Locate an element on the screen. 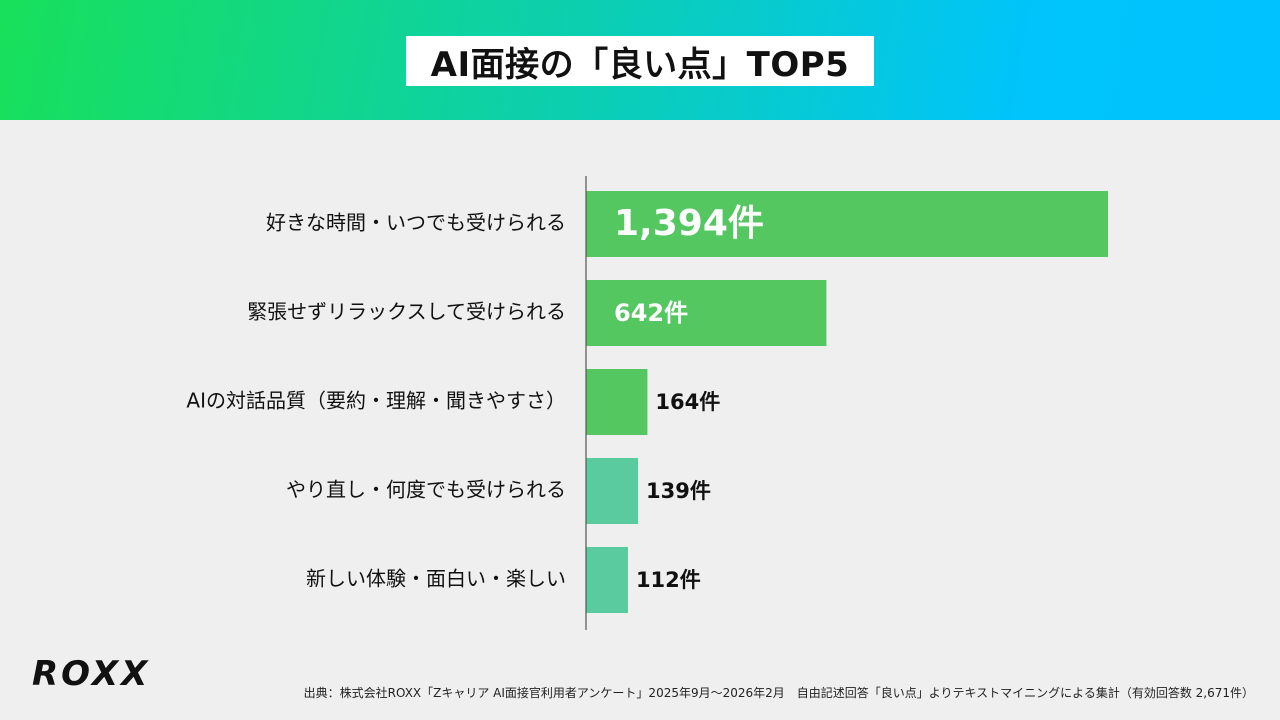 The width and height of the screenshot is (1280, 720). value-label-2: 642件 is located at coordinates (651, 313).